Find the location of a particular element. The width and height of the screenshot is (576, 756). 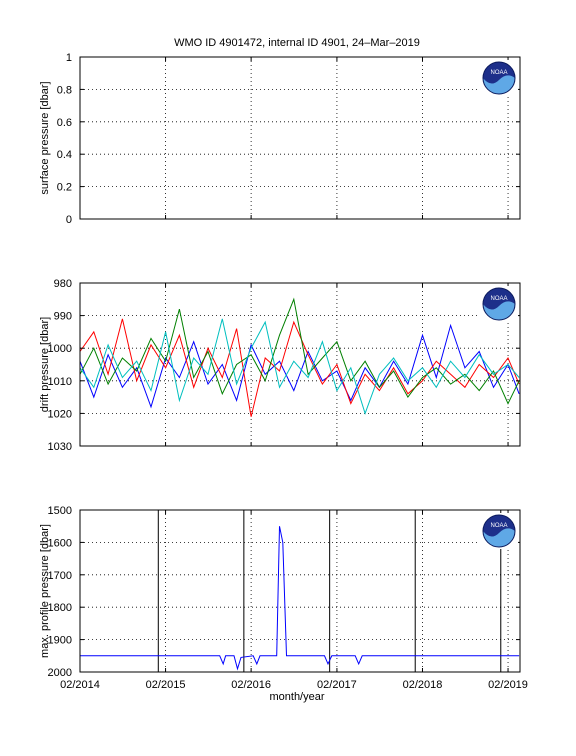

y-tick-label: 2000 is located at coordinates (60, 673).